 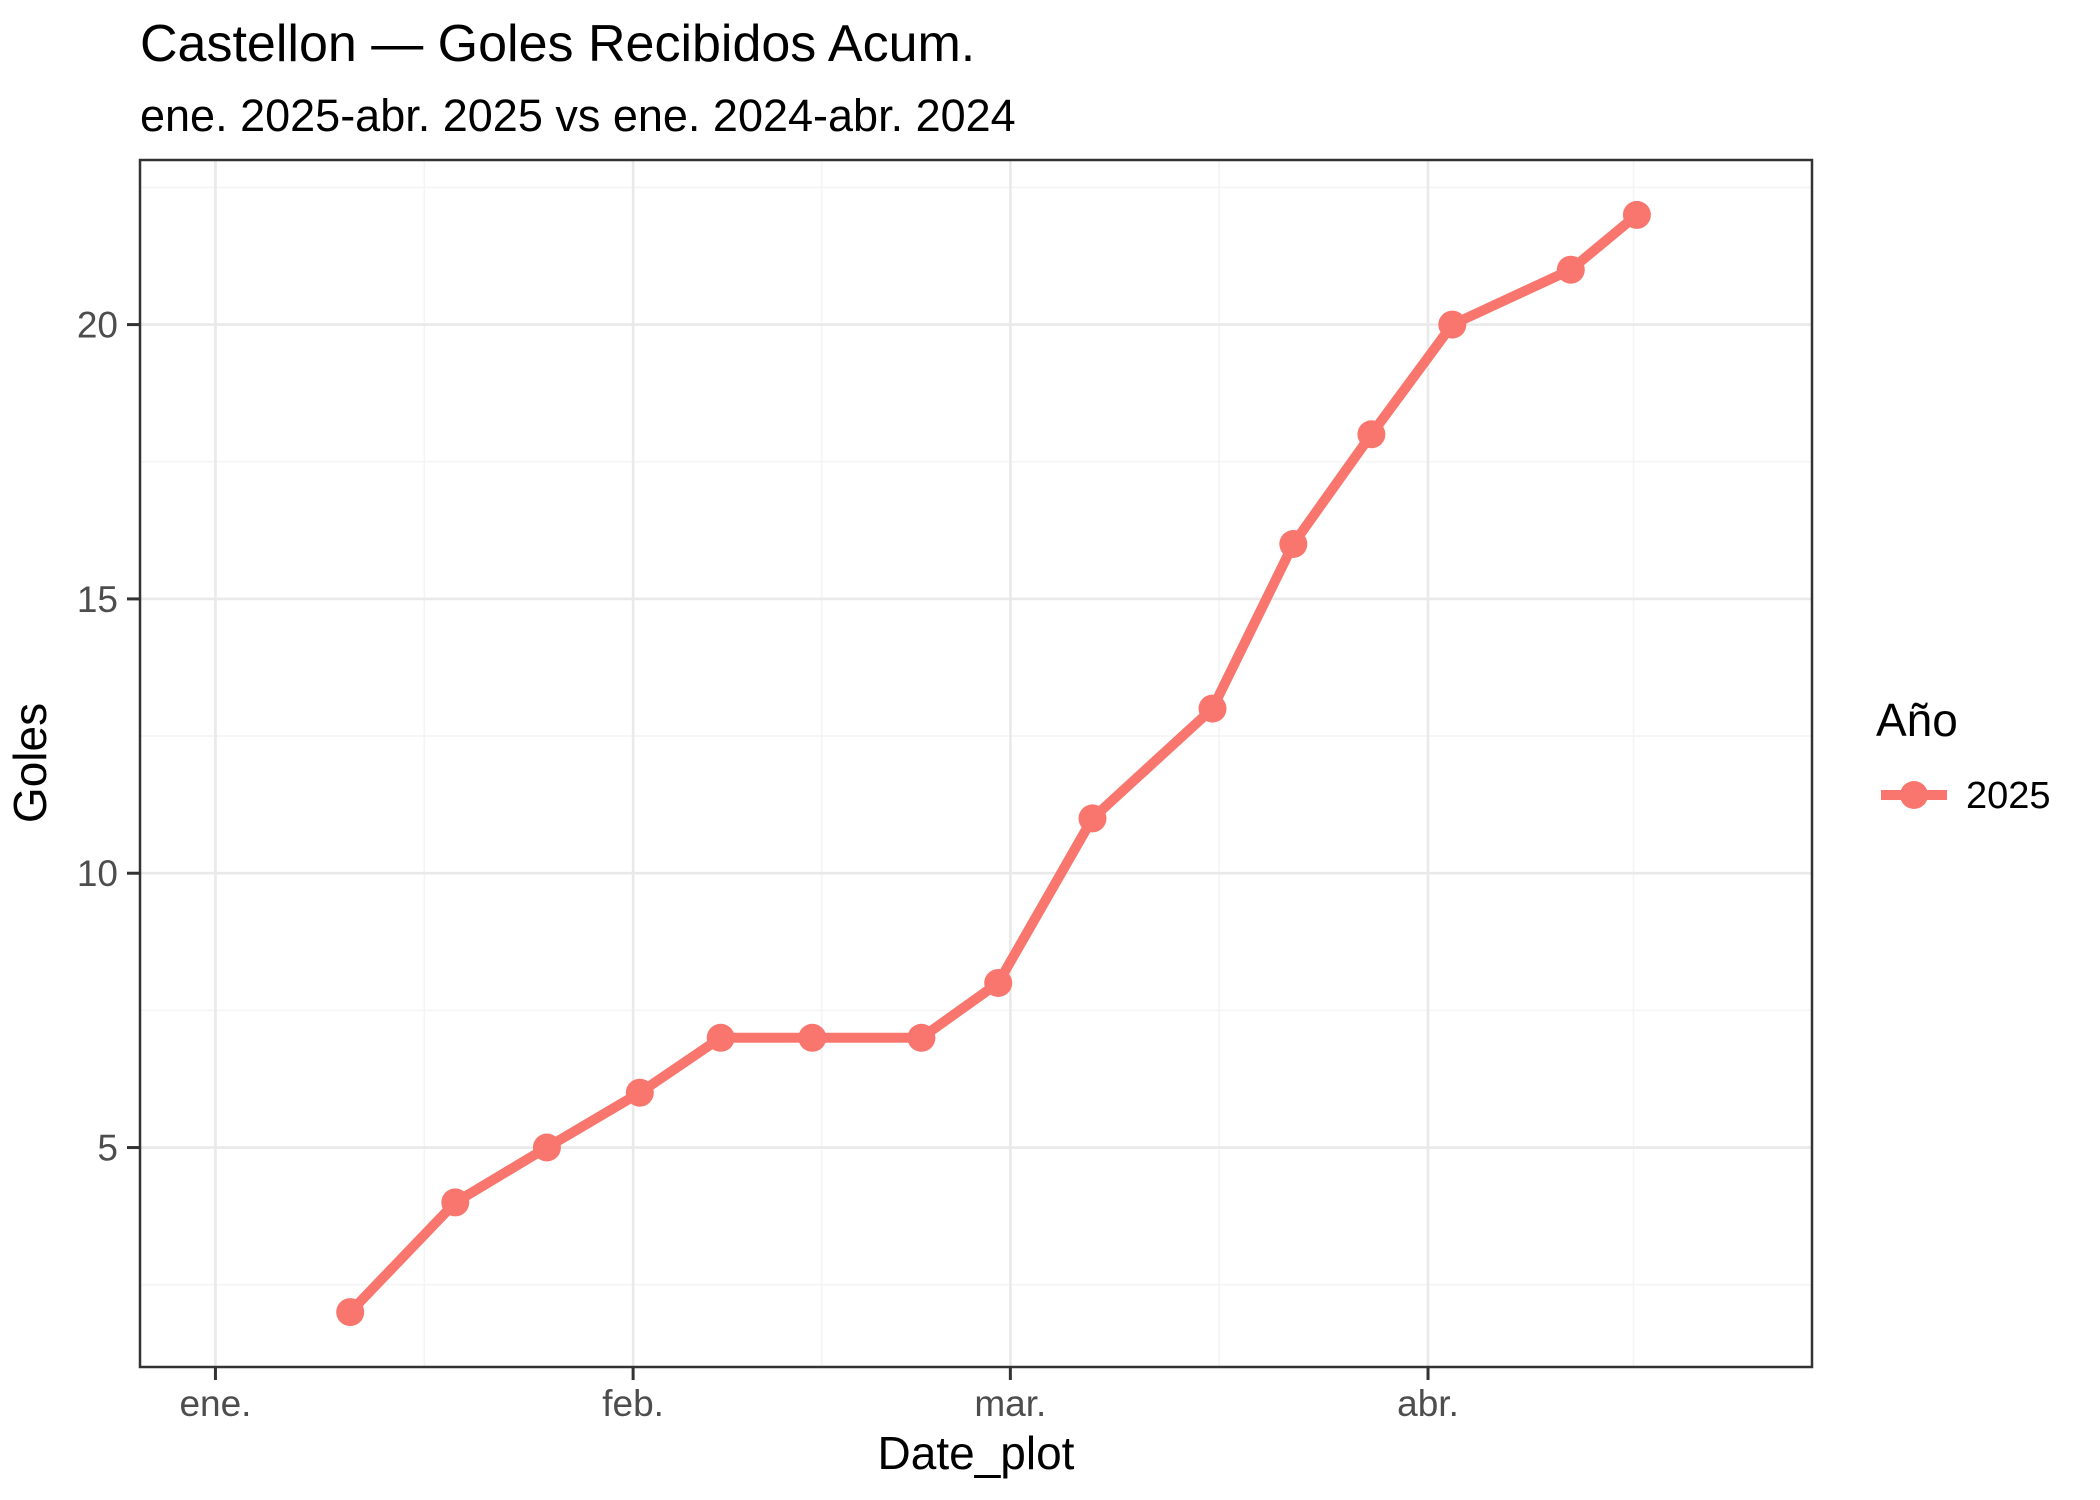 What do you see at coordinates (30, 763) in the screenshot?
I see `y-axis-title: Goles` at bounding box center [30, 763].